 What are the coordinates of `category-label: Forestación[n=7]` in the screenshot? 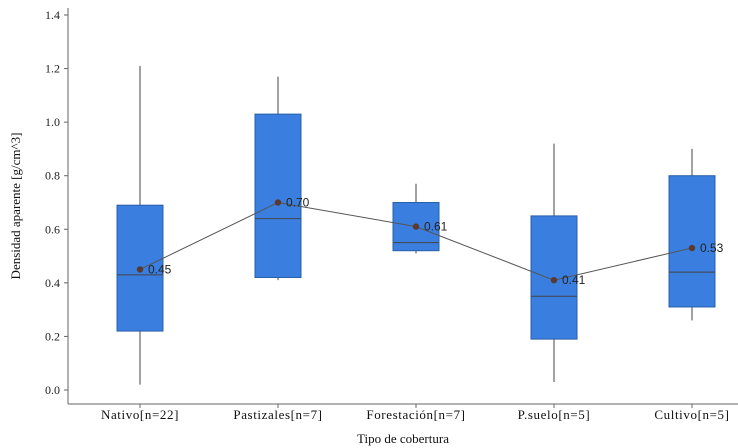 It's located at (415, 414).